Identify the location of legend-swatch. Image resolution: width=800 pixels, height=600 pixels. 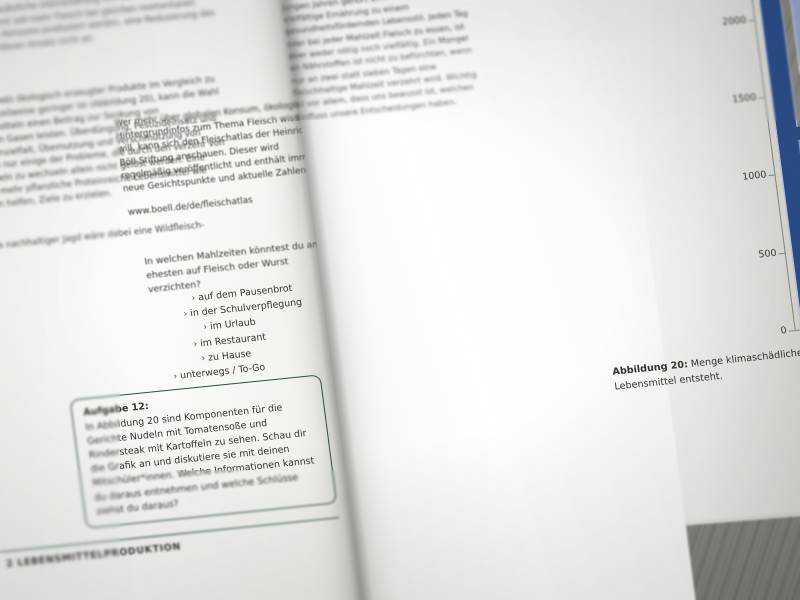
(798, 132).